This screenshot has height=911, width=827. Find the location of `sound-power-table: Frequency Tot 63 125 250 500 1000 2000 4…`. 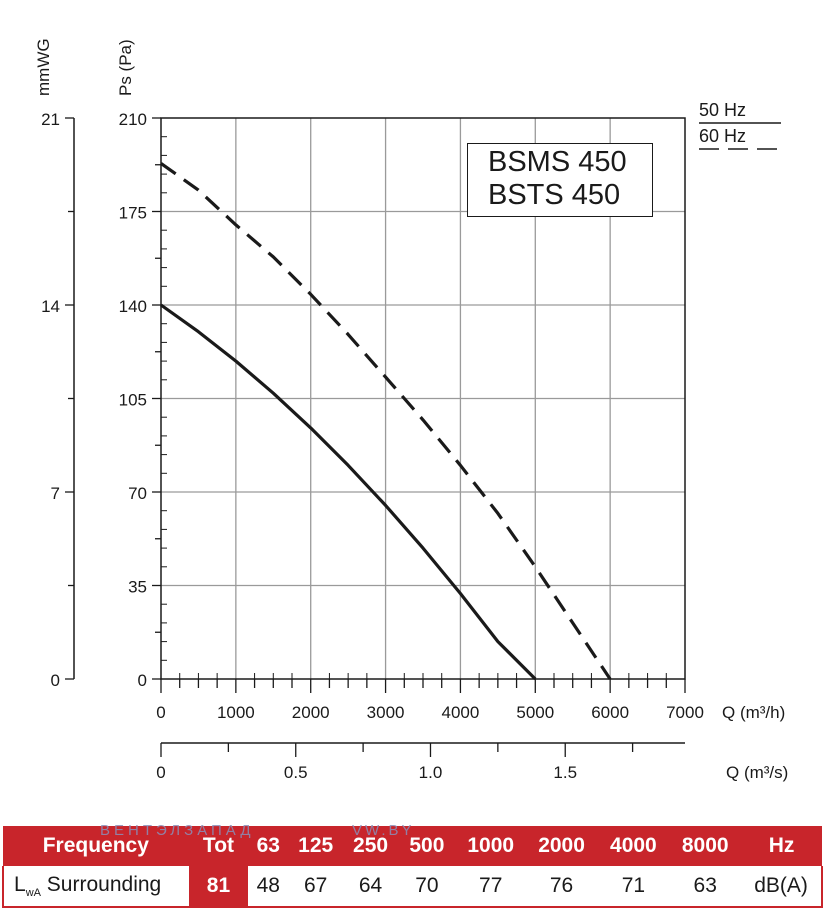

sound-power-table: Frequency Tot 63 125 250 500 1000 2000 4… is located at coordinates (412, 867).